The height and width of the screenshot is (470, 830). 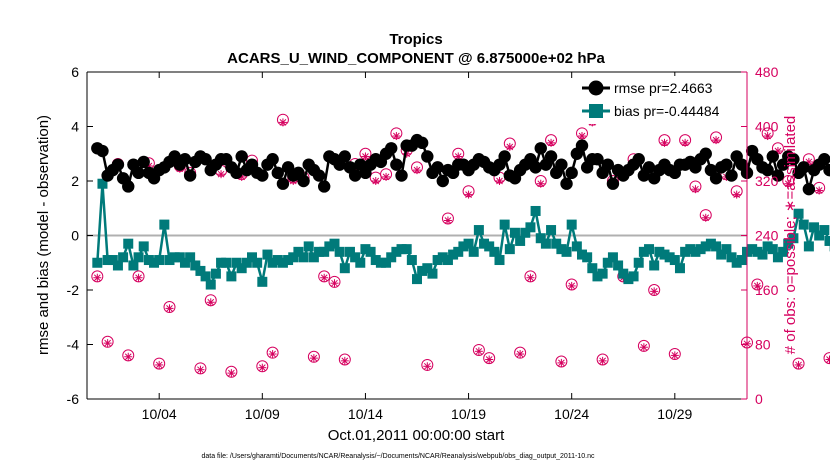 I want to click on x-tick-label: 10/14, so click(x=365, y=414).